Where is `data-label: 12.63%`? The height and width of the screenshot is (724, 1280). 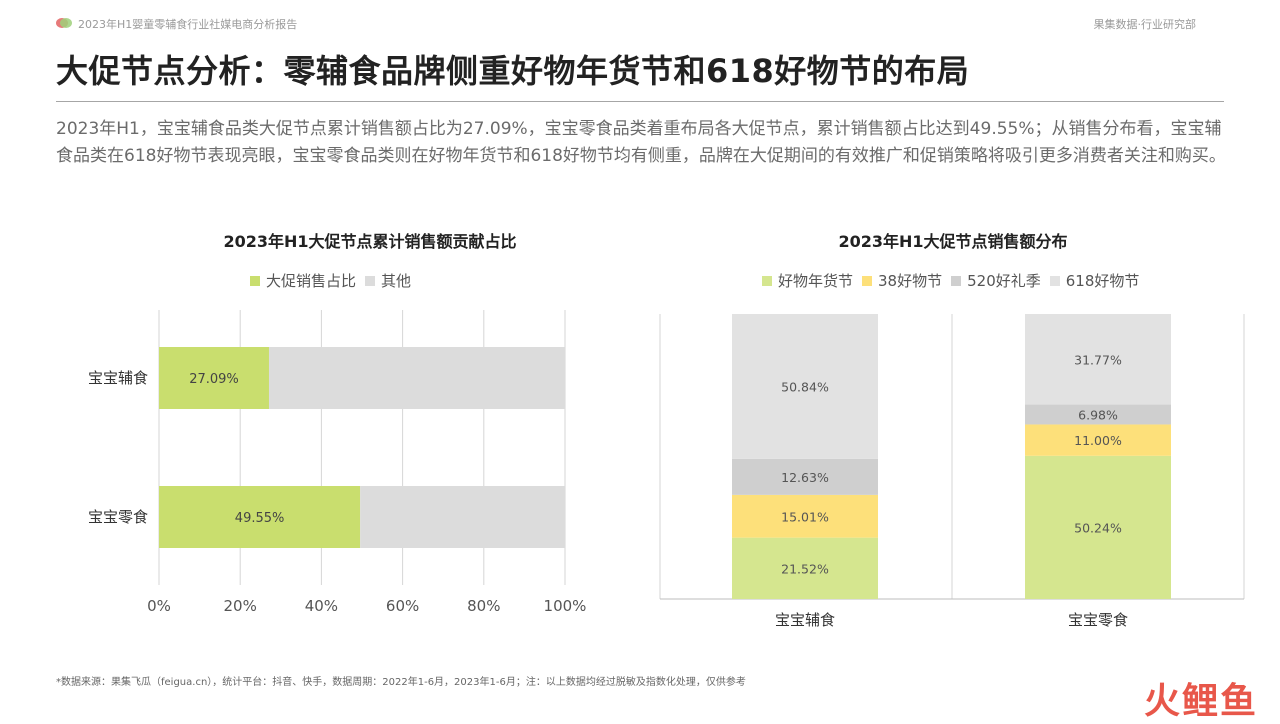
data-label: 12.63% is located at coordinates (805, 477).